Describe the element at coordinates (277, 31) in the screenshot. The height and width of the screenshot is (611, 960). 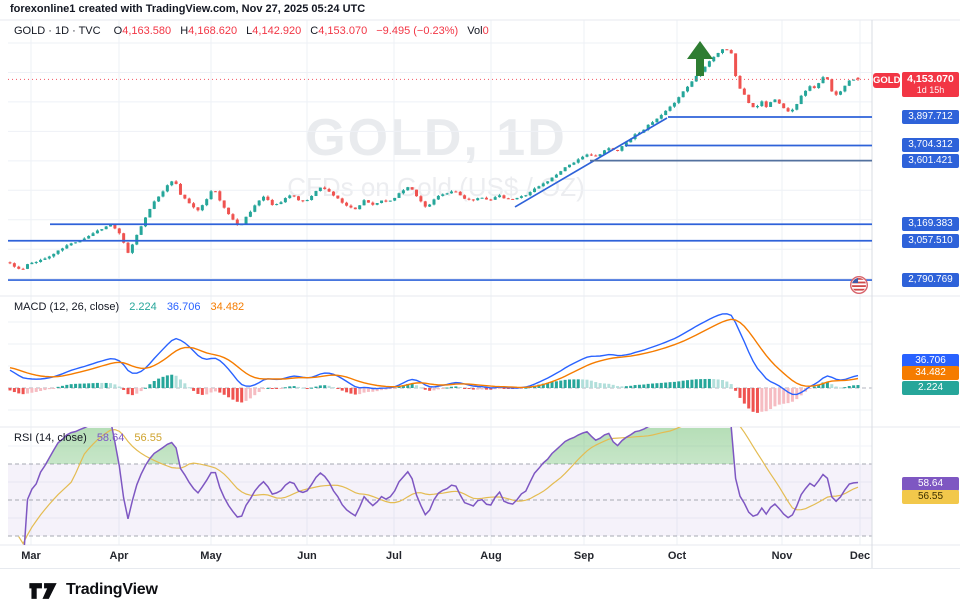
I see `ohlc-l-value: 4,142.920` at that location.